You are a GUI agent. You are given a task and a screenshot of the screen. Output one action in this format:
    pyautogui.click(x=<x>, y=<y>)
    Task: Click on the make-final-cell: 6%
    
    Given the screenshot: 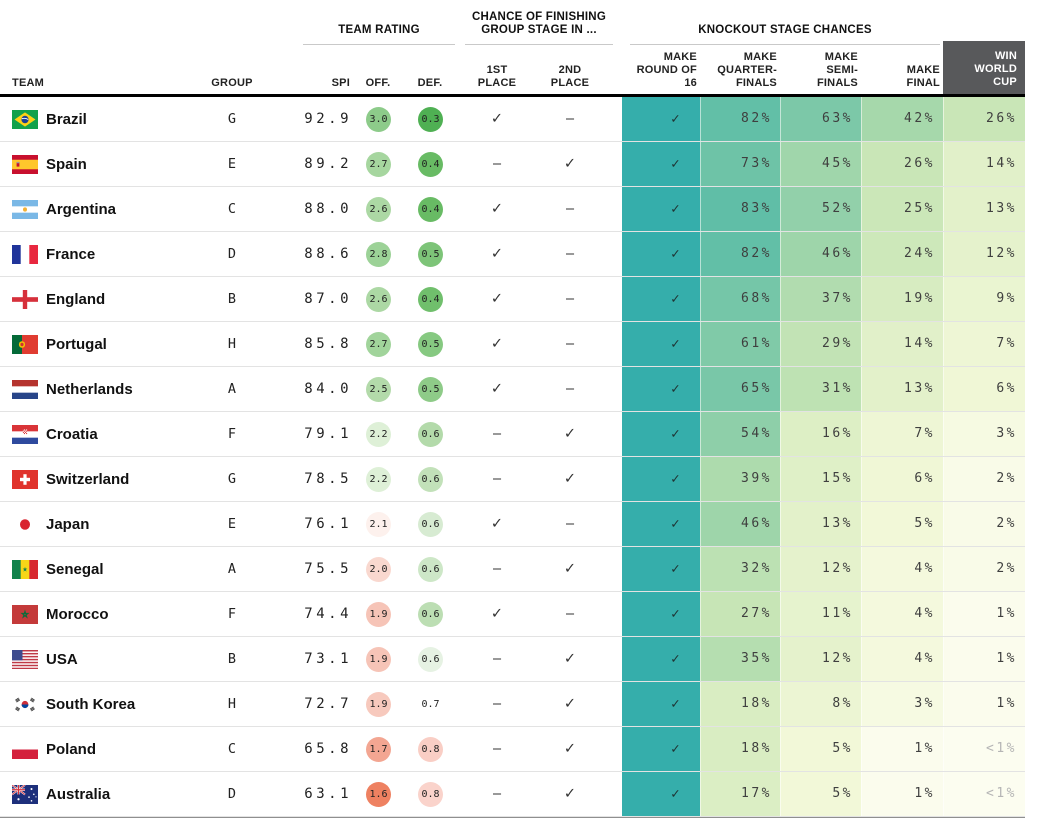 What is the action you would take?
    pyautogui.click(x=902, y=479)
    